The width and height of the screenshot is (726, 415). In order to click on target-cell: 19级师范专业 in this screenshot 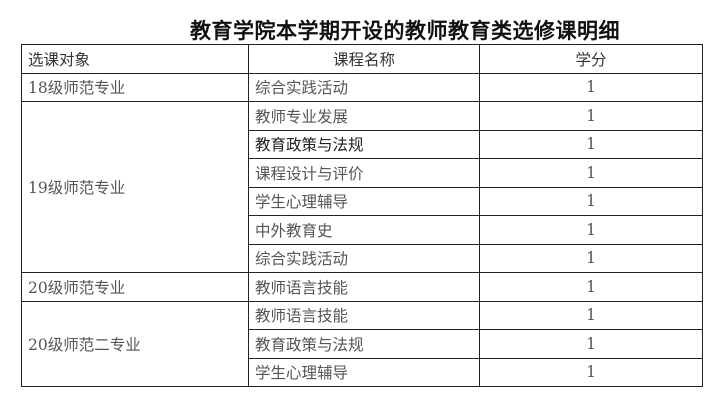, I will do `click(135, 187)`.